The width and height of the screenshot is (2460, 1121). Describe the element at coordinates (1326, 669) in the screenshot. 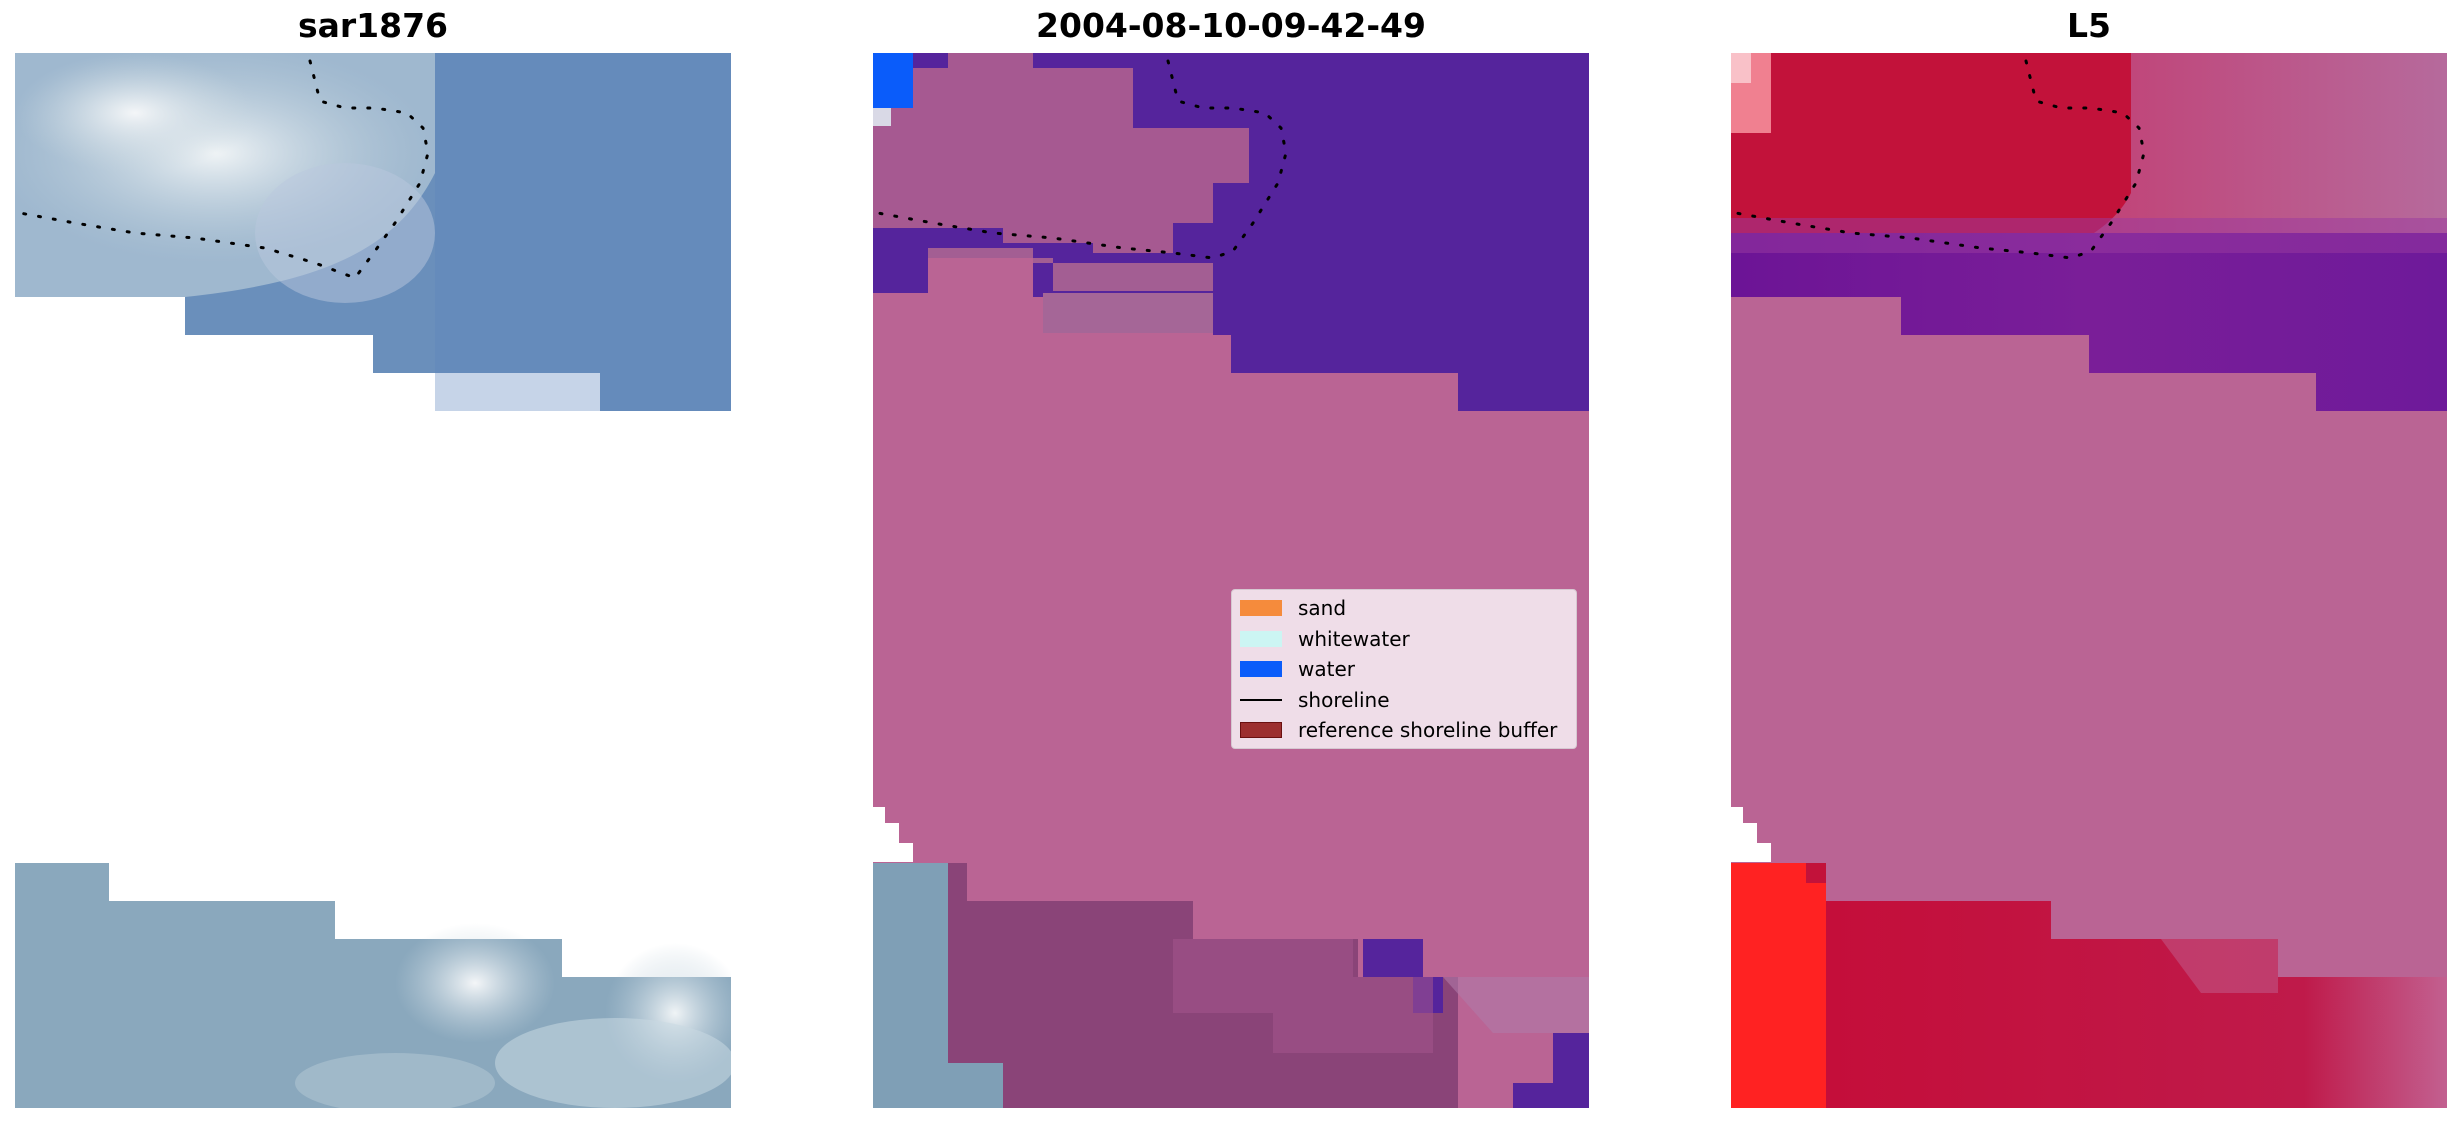

I see `legend-label-water: water` at that location.